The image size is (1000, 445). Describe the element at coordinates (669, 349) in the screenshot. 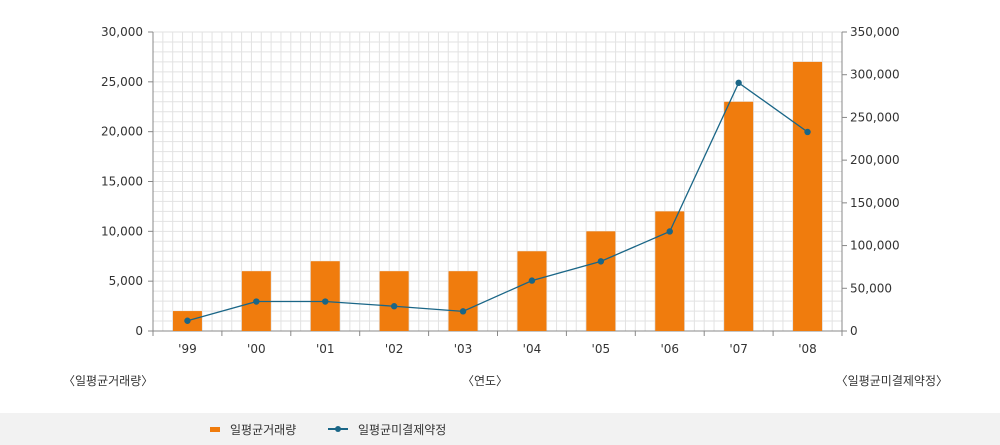

I see `x-tick-label: '06` at that location.